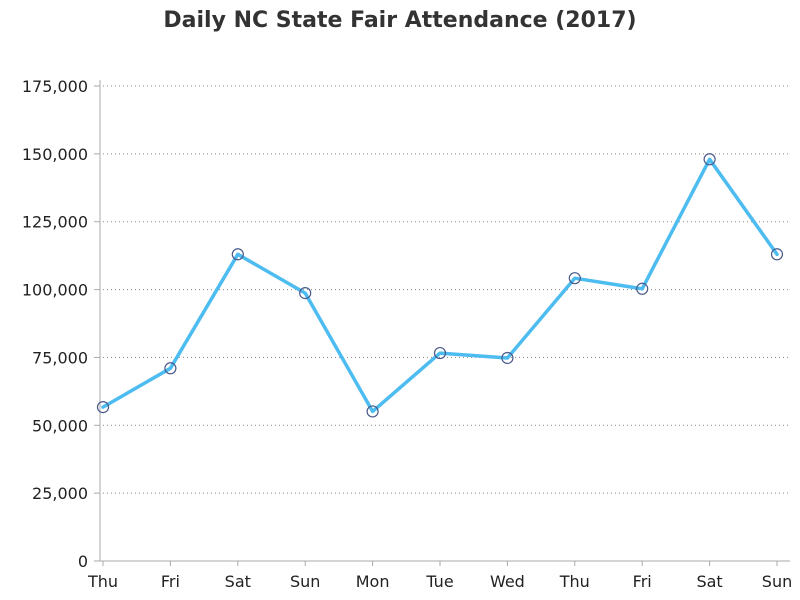  What do you see at coordinates (60, 425) in the screenshot?
I see `y-tick-label: 50,000` at bounding box center [60, 425].